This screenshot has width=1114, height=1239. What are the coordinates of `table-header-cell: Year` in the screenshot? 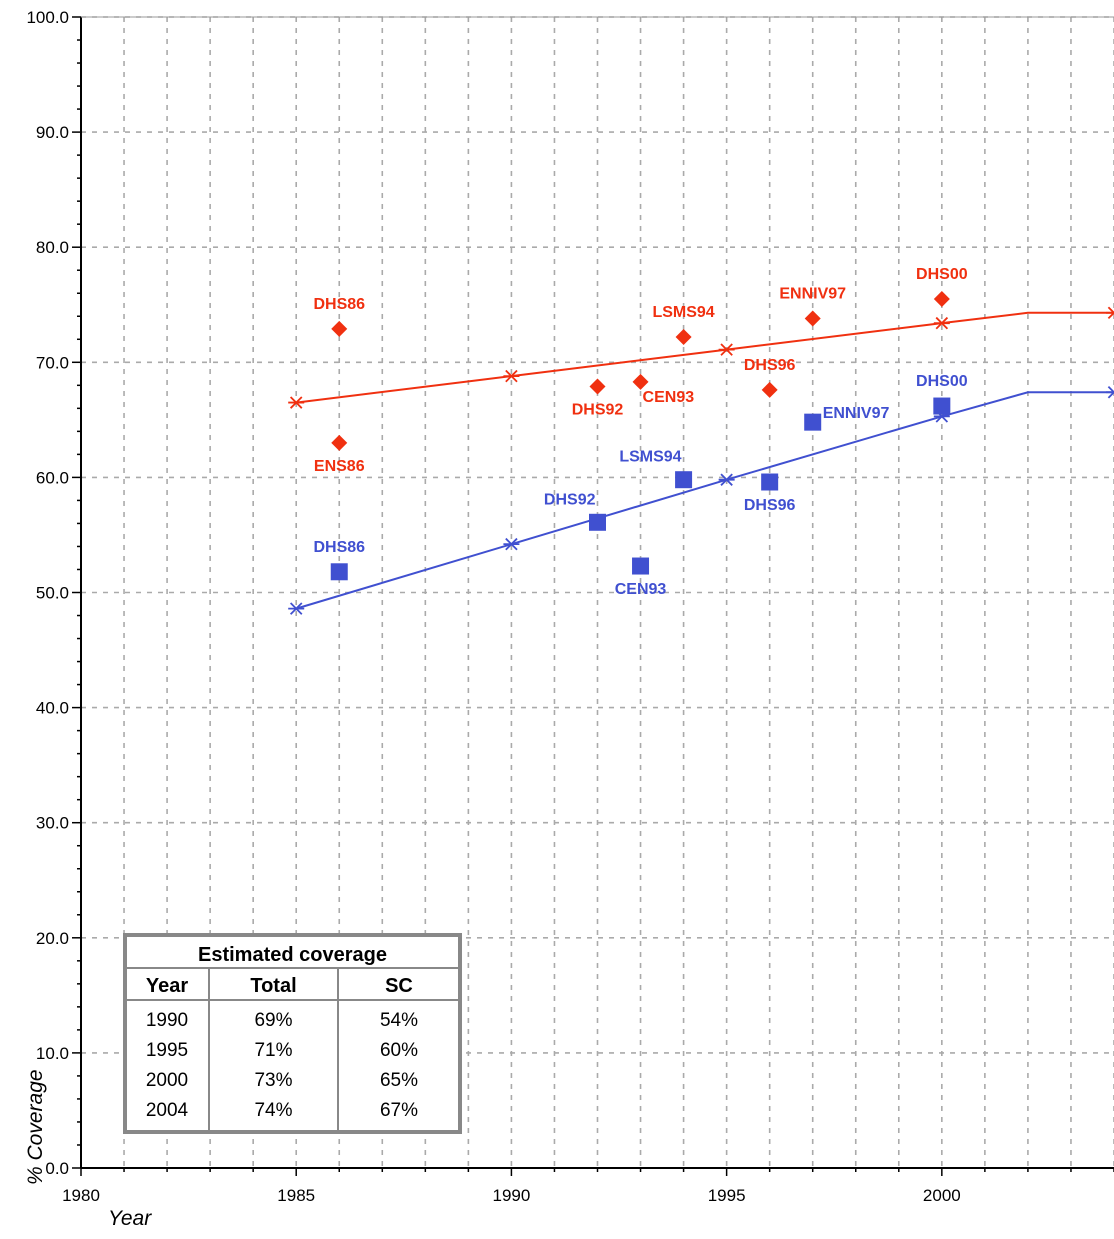 It's located at (167, 986).